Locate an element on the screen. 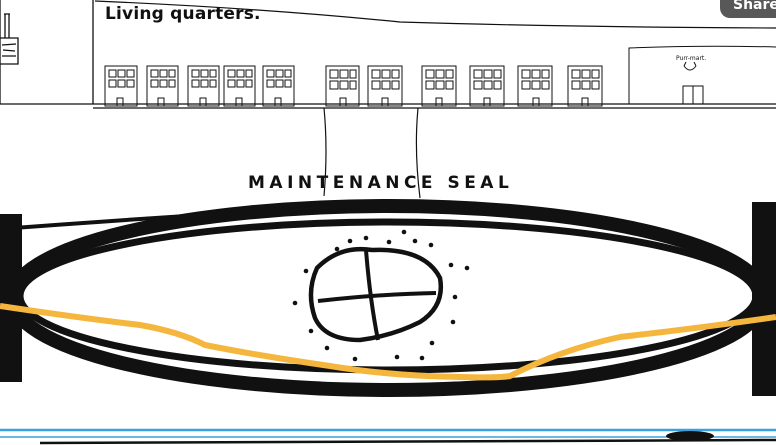 The height and width of the screenshot is (445, 776). bottom-floor is located at coordinates (388, 436).